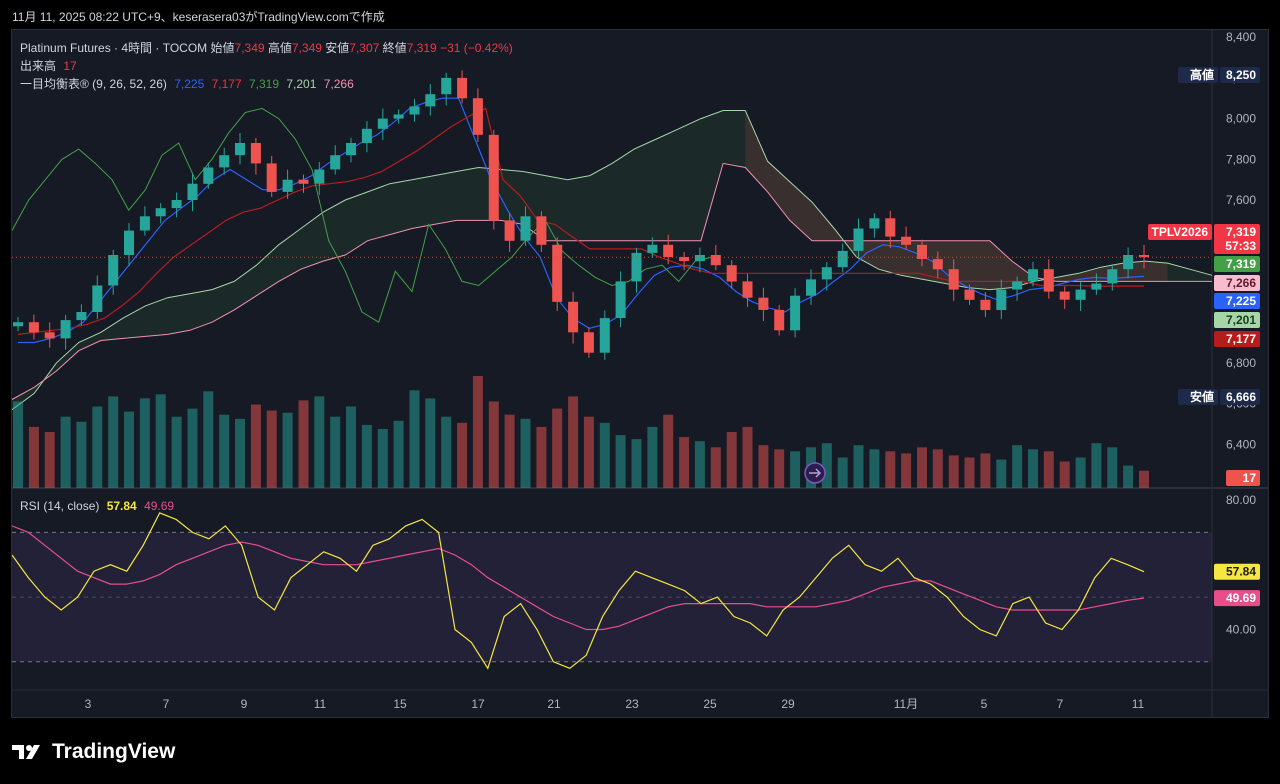 The width and height of the screenshot is (1280, 784). What do you see at coordinates (1241, 75) in the screenshot?
I see `high-tag-value: 8,250` at bounding box center [1241, 75].